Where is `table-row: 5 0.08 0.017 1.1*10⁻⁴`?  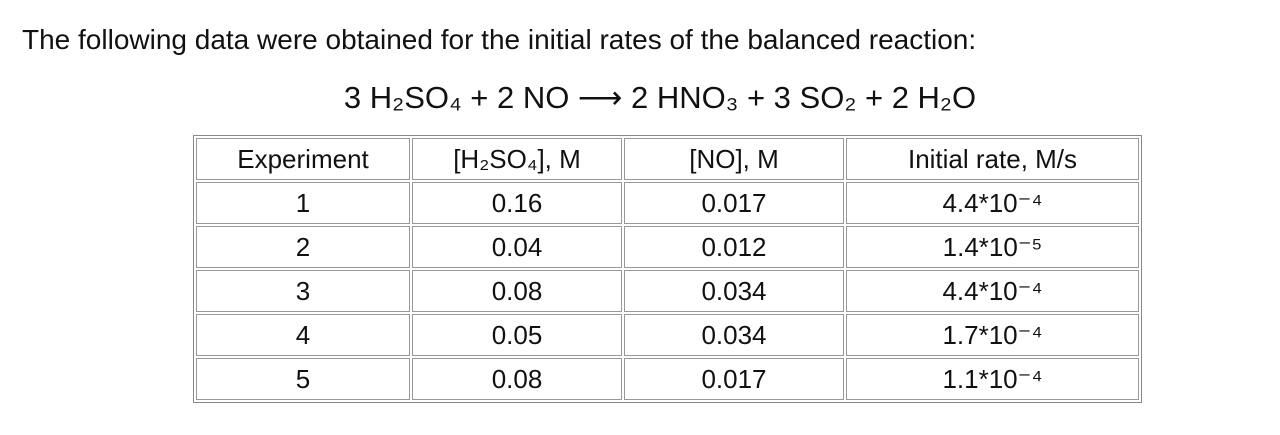 table-row: 5 0.08 0.017 1.1*10⁻⁴ is located at coordinates (667, 379).